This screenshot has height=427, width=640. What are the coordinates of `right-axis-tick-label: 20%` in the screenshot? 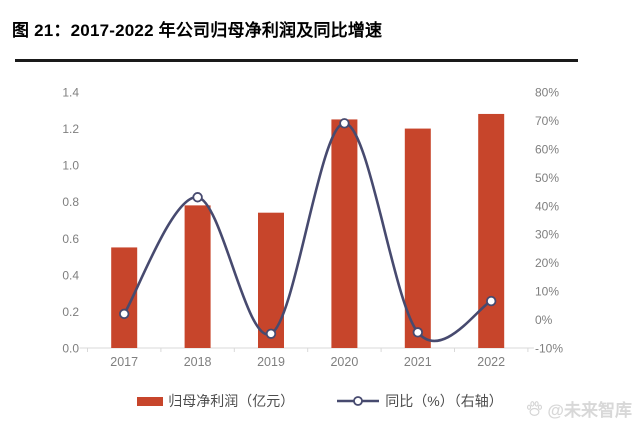 It's located at (547, 263).